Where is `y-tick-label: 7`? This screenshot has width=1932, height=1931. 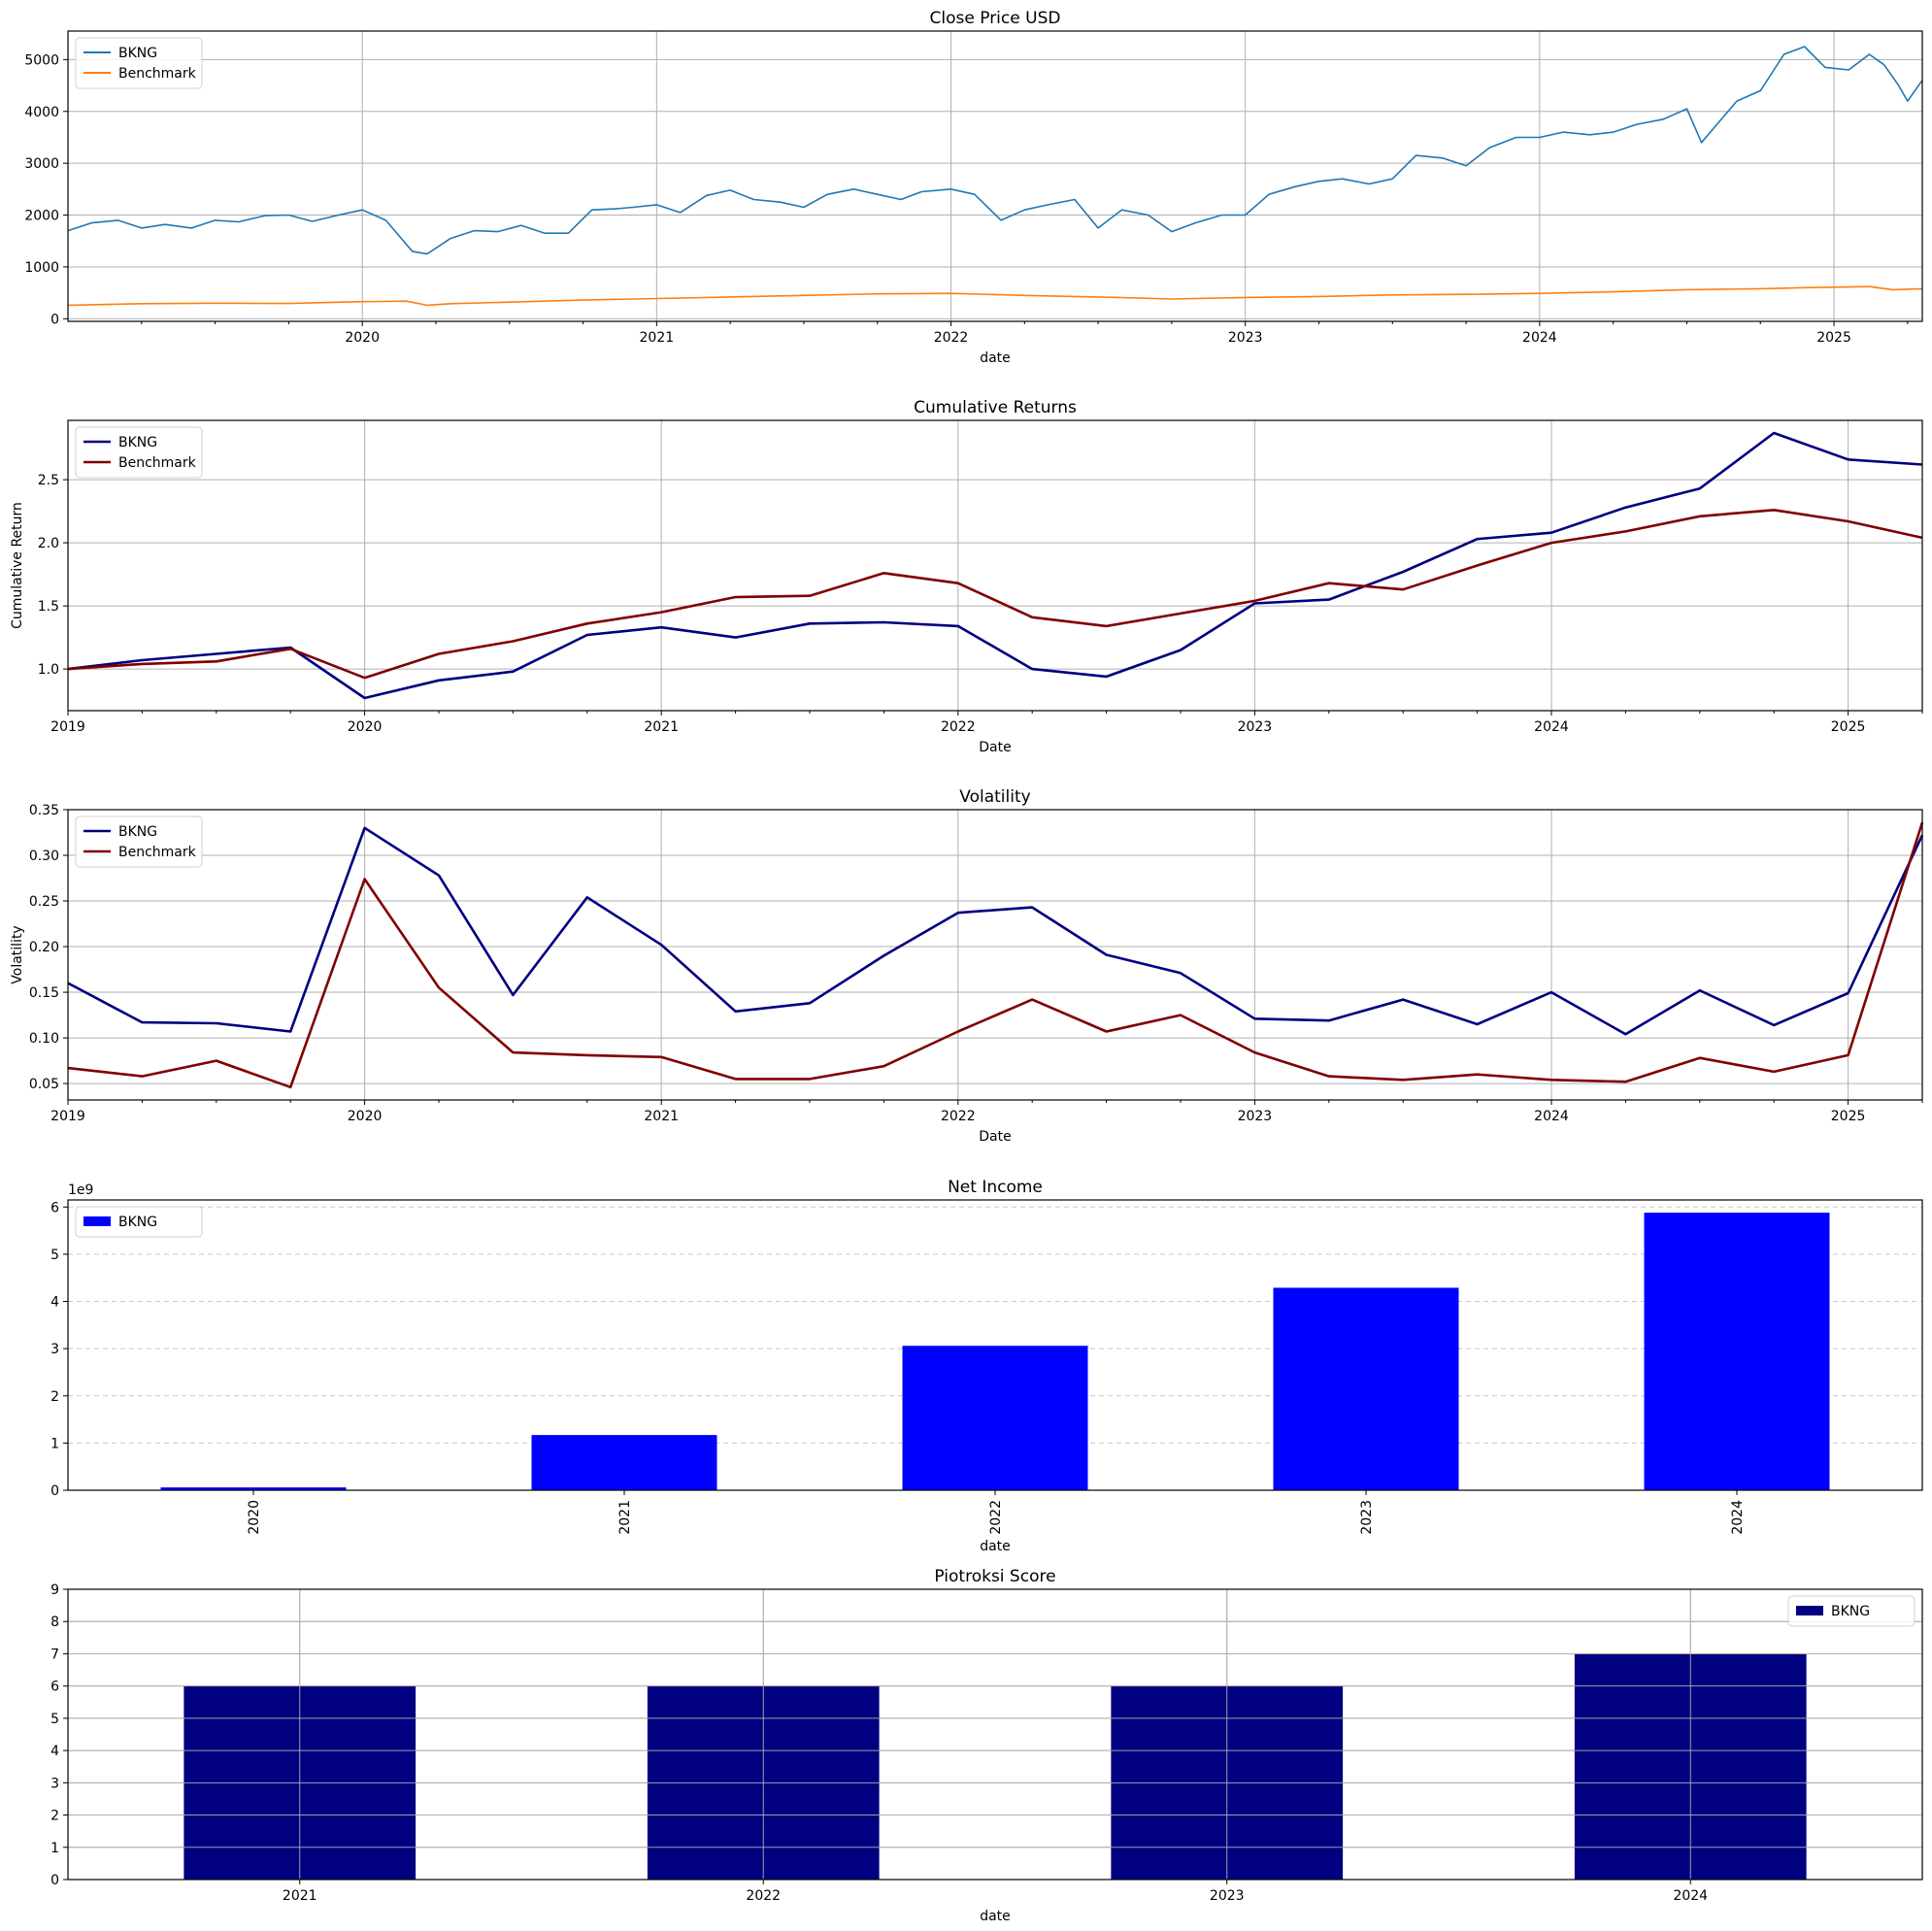 y-tick-label: 7 is located at coordinates (54, 1655).